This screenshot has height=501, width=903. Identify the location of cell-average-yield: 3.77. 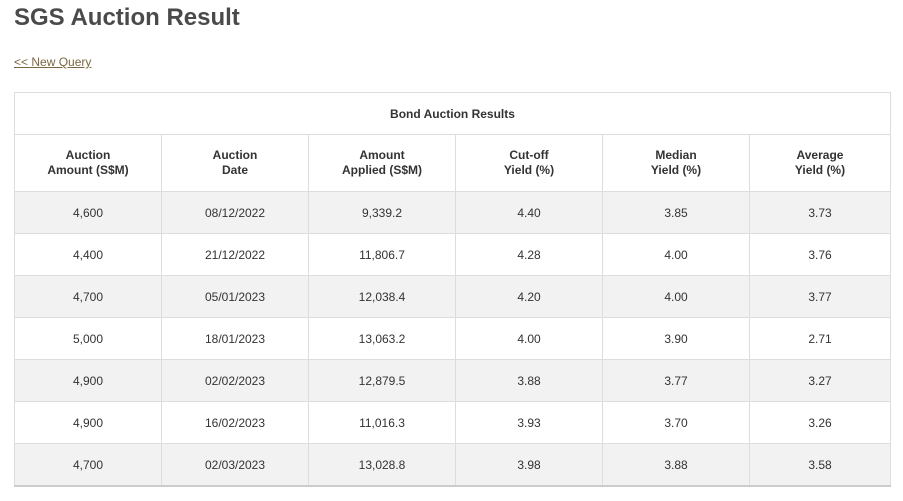
(820, 296).